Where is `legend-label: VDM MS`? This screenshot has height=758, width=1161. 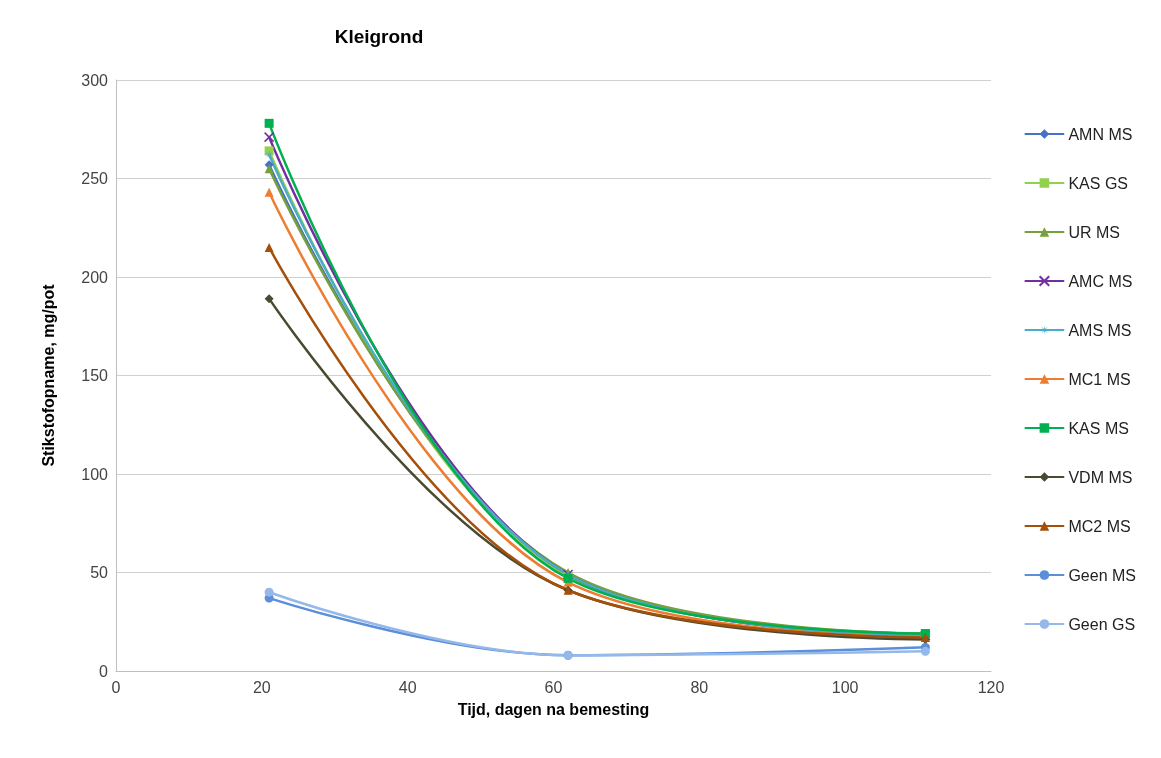 legend-label: VDM MS is located at coordinates (1100, 477).